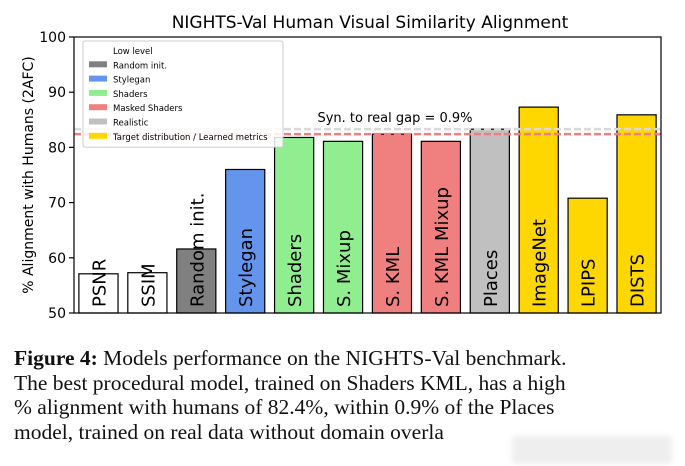 The image size is (685, 466). Describe the element at coordinates (140, 66) in the screenshot. I see `legend-label: Random init.` at that location.